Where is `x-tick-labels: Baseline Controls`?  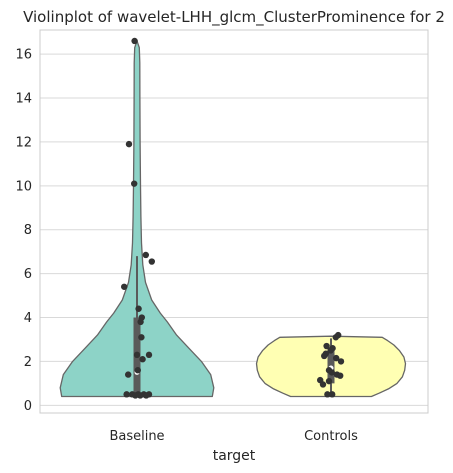 x-tick-labels: Baseline Controls is located at coordinates (233, 436).